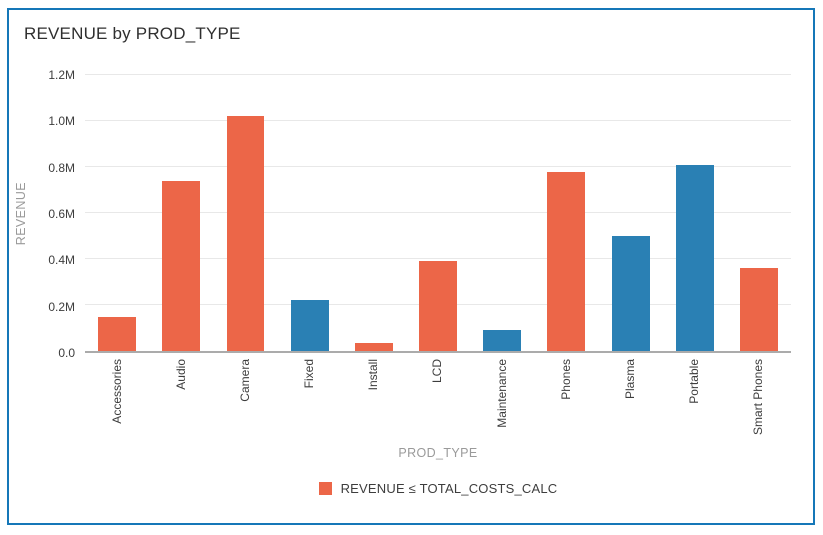  Describe the element at coordinates (325, 488) in the screenshot. I see `legend-swatch` at that location.